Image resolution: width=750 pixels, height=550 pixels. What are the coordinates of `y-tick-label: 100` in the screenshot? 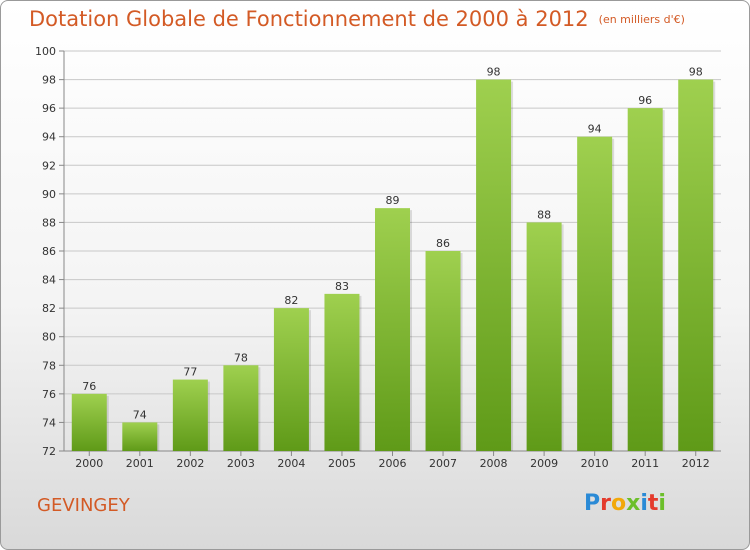 It's located at (45, 51).